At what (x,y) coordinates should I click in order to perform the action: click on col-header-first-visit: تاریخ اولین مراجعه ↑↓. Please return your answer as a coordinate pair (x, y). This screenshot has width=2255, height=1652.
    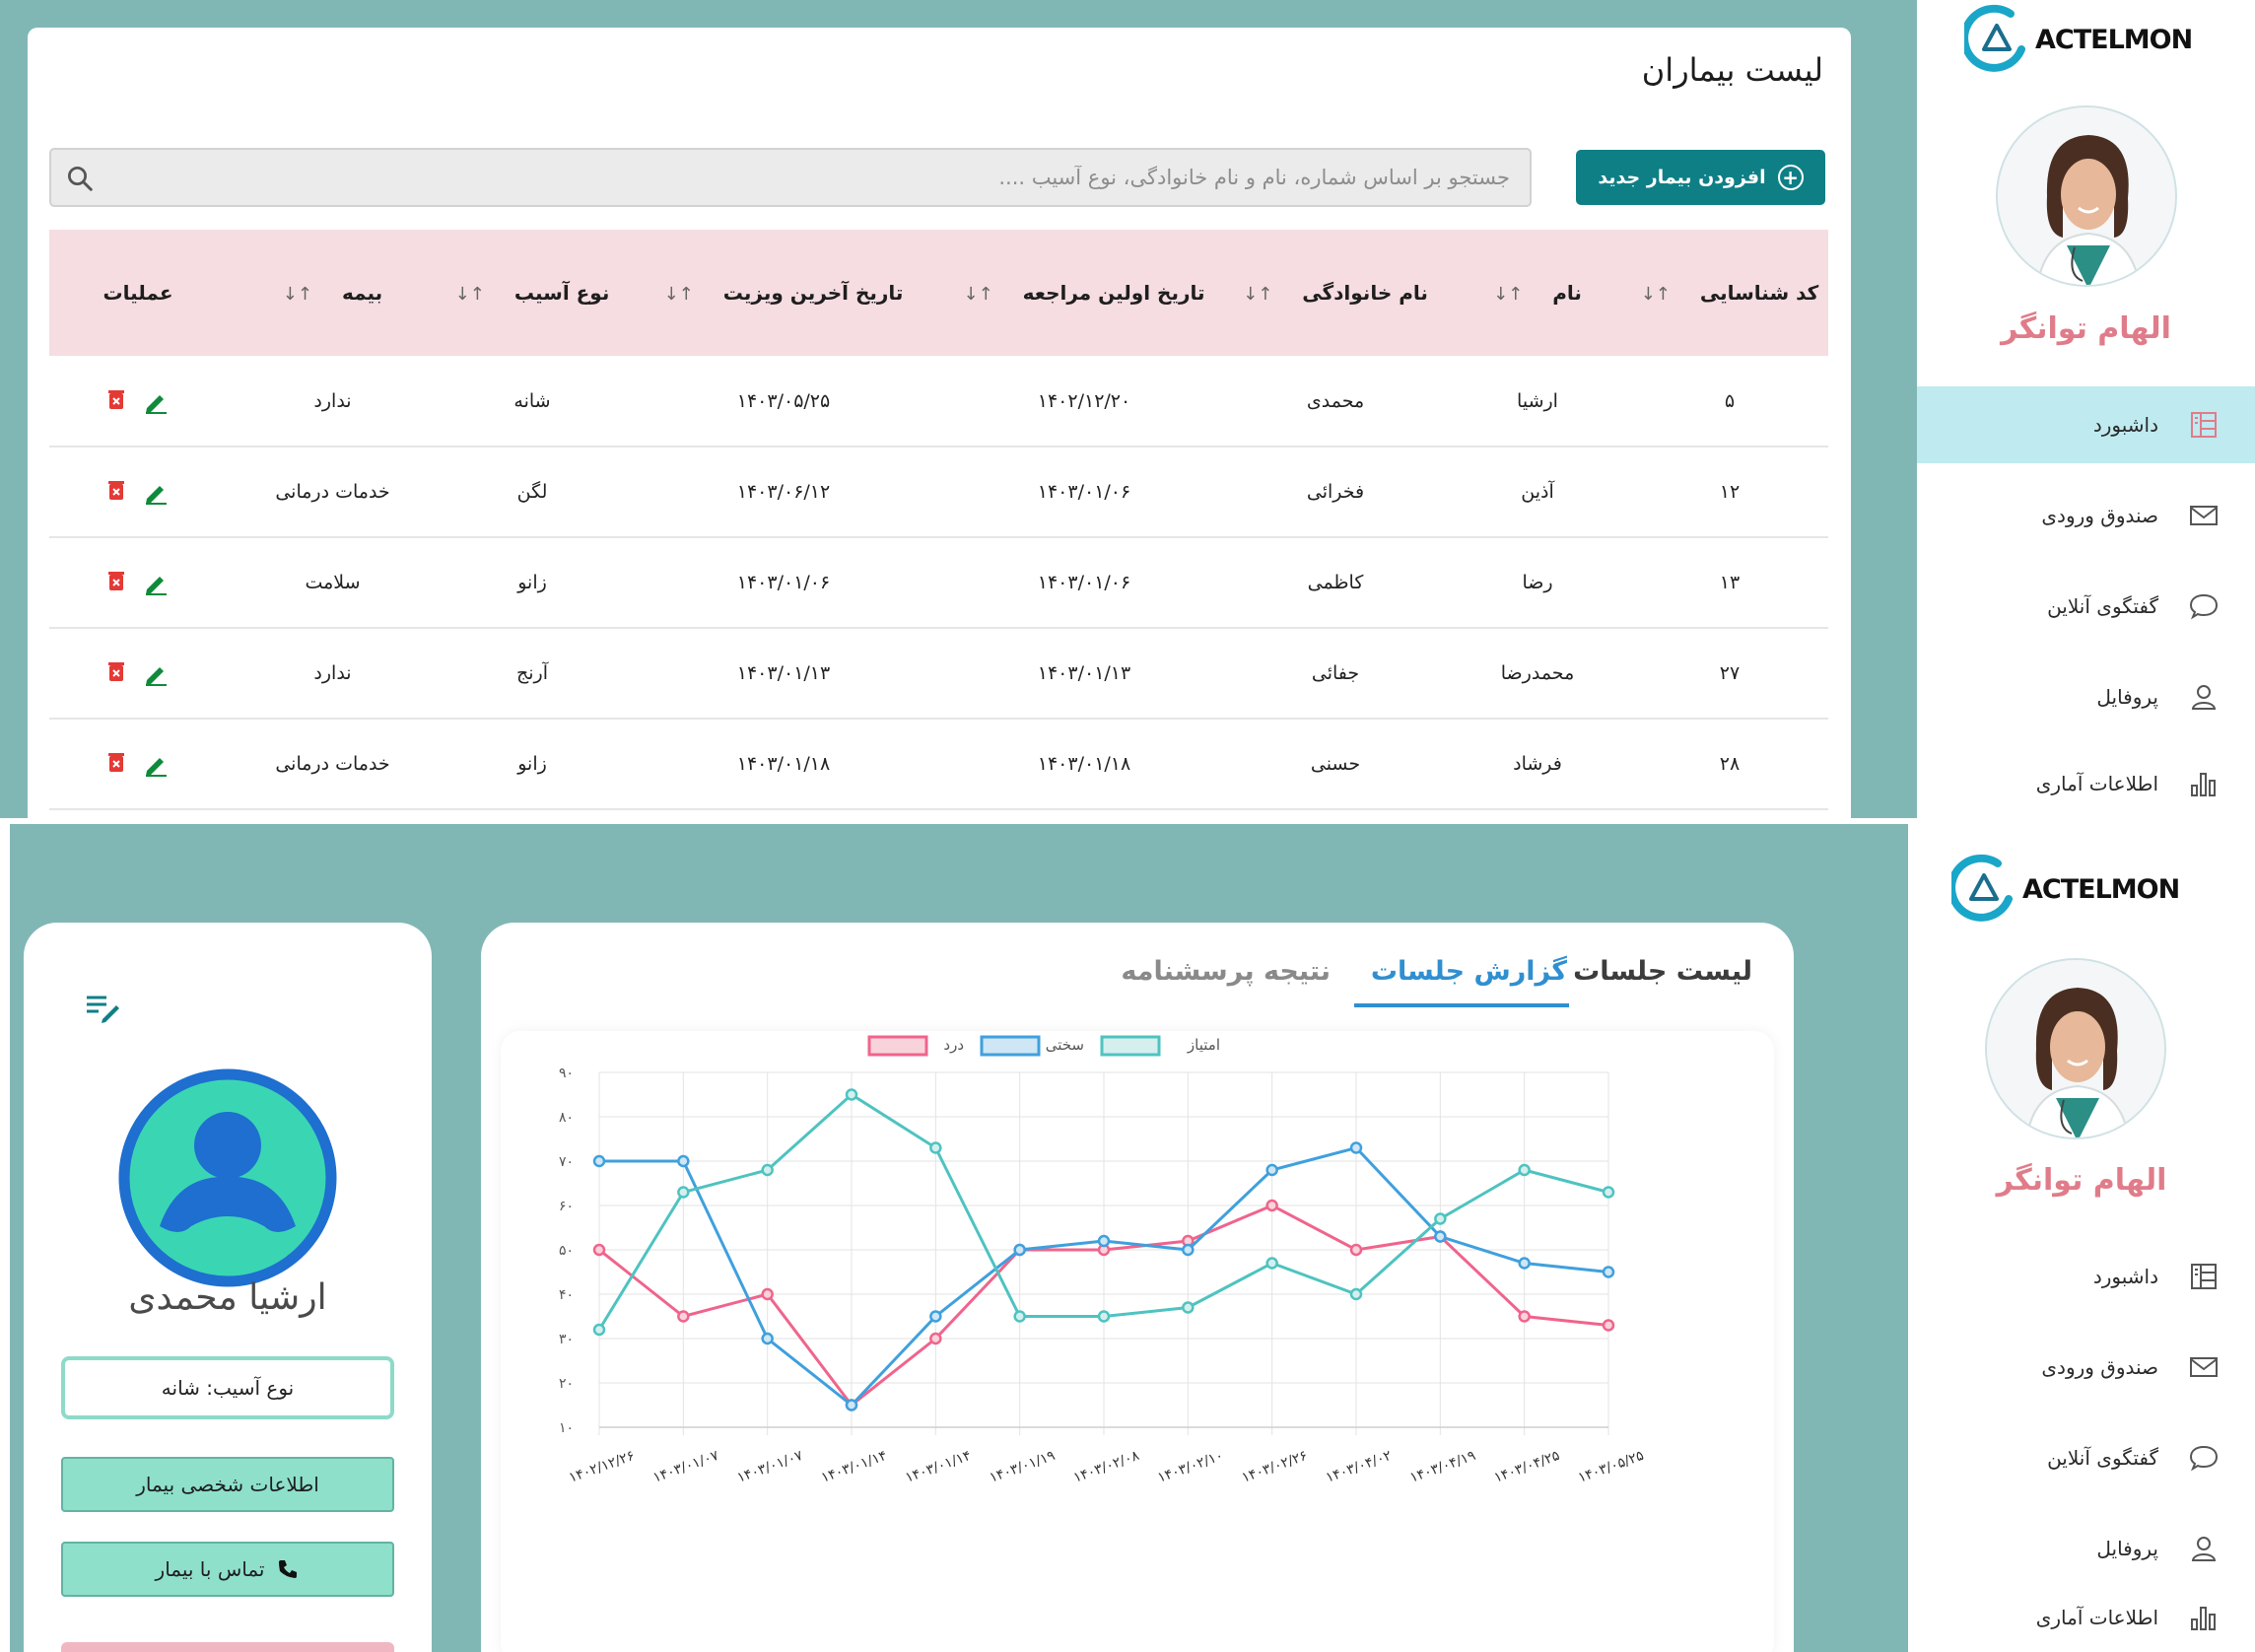
    Looking at the image, I should click on (1084, 293).